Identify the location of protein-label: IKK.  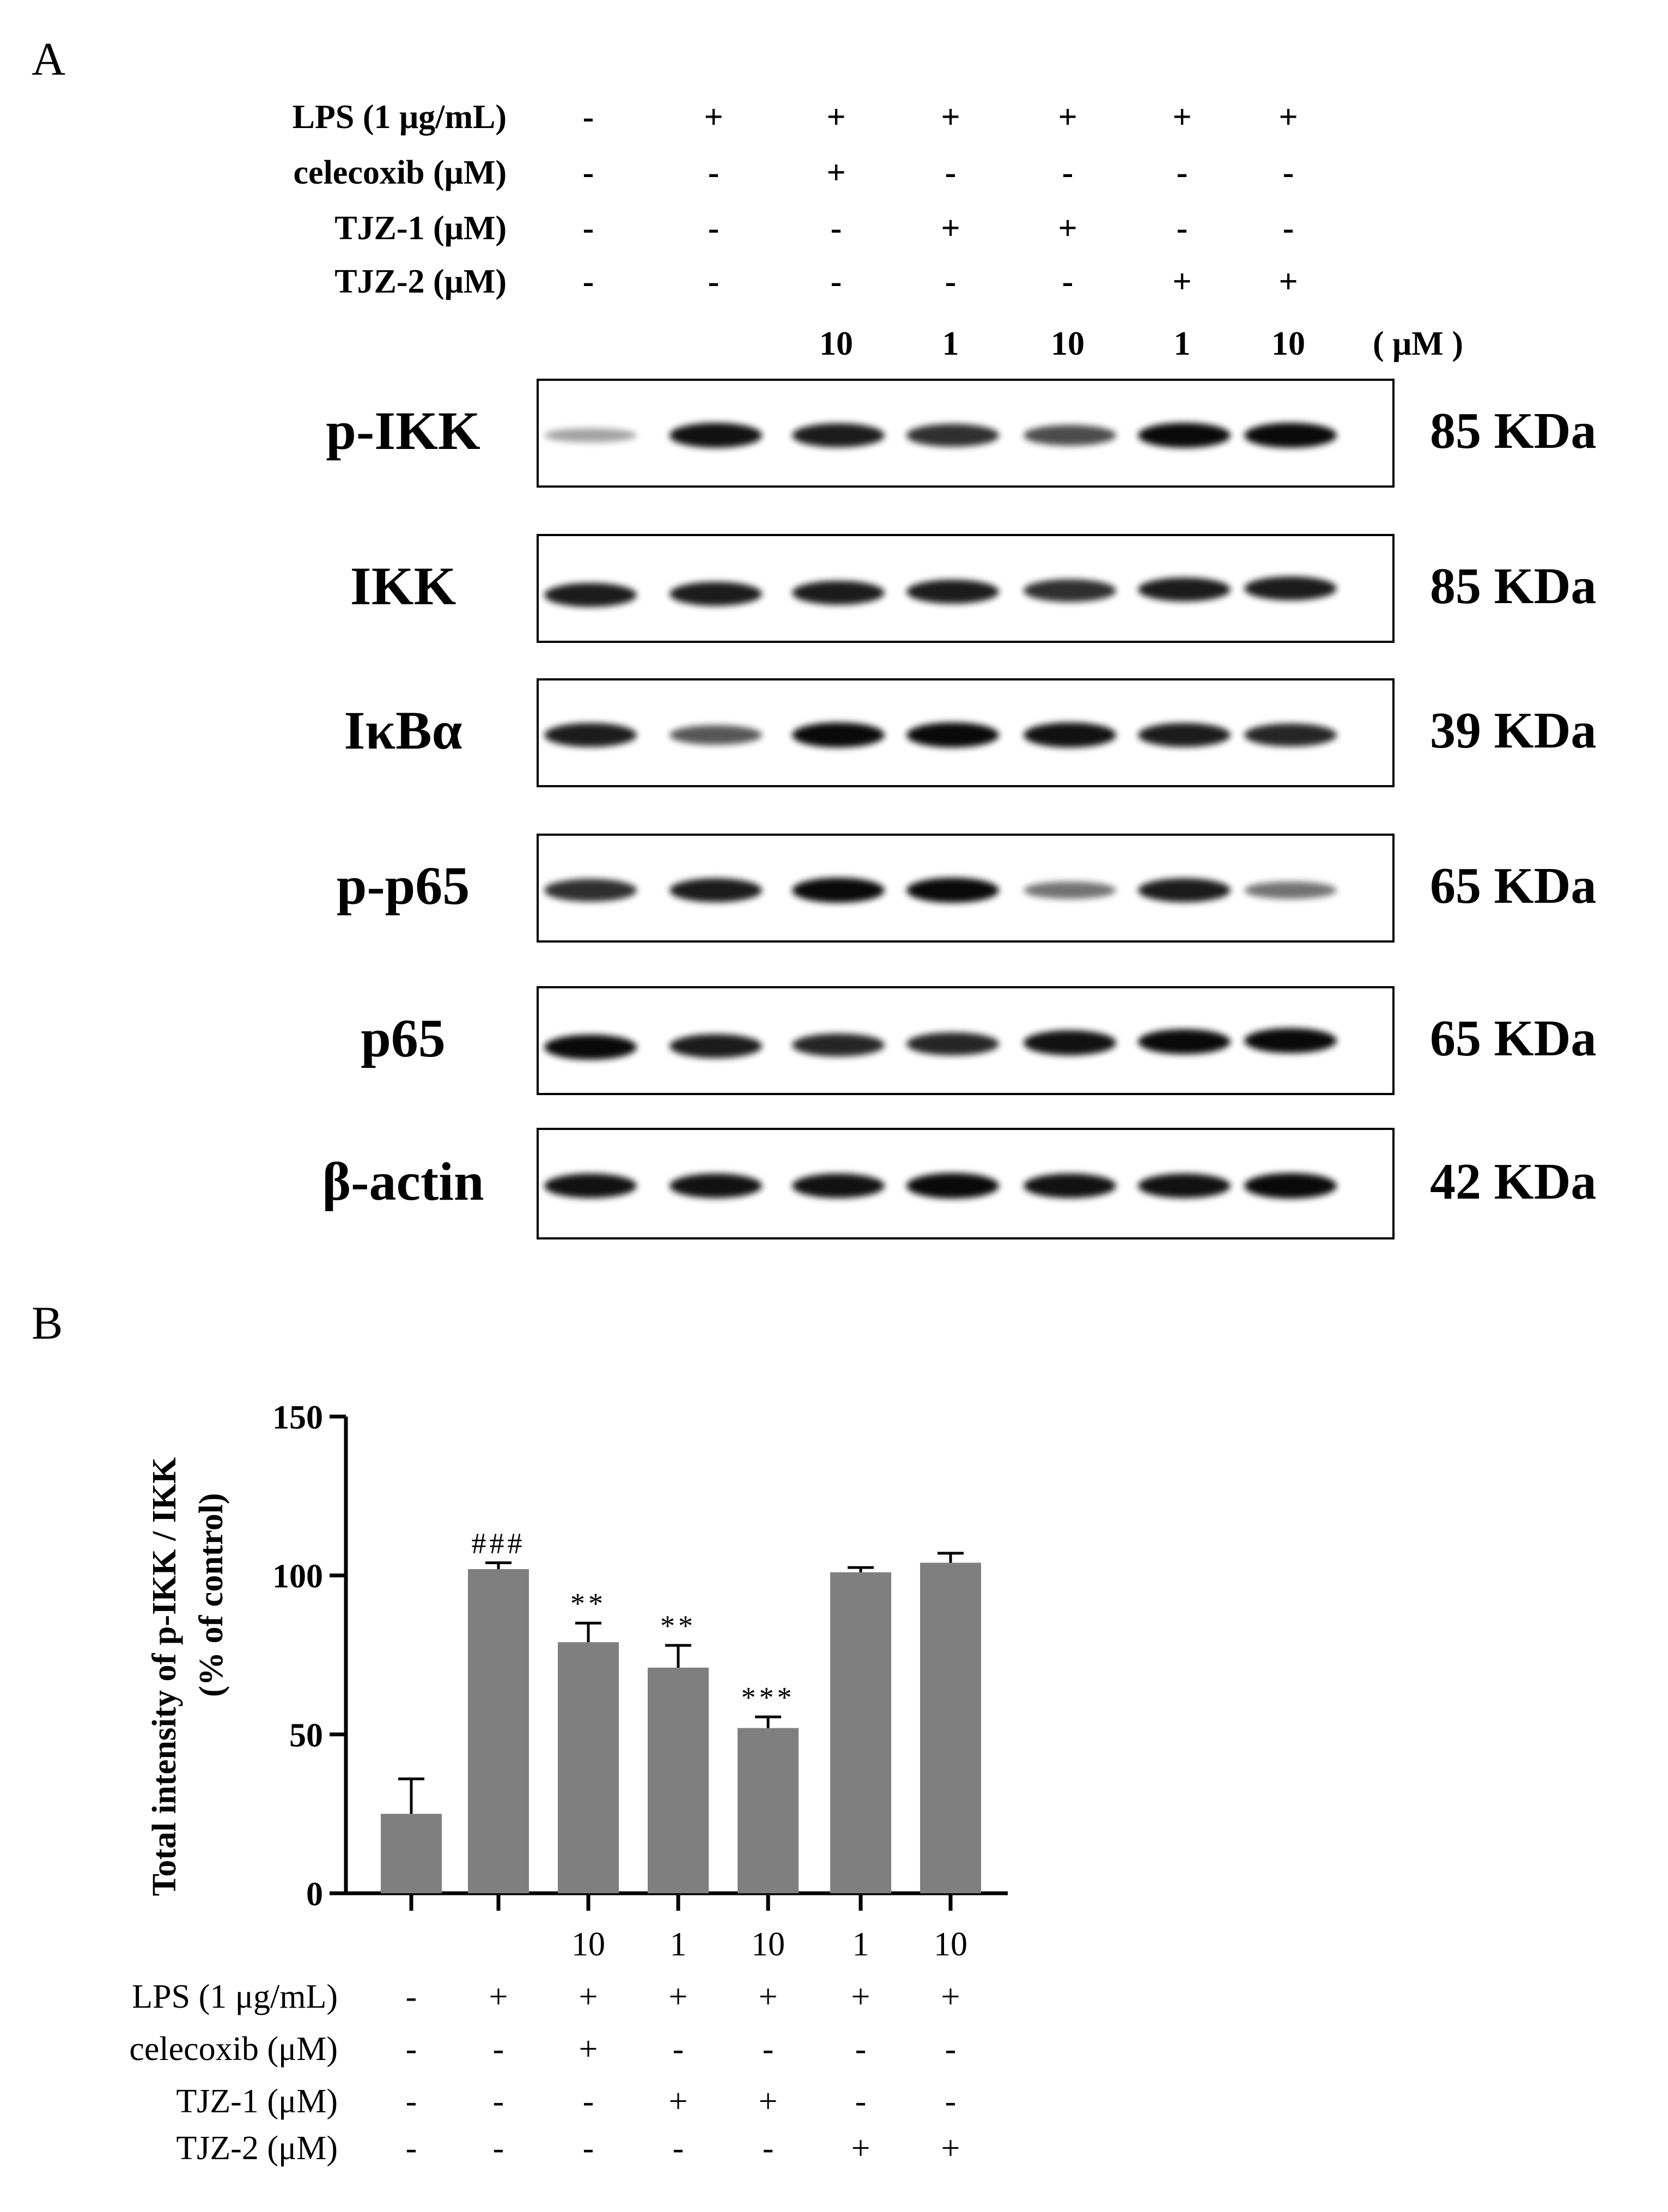
(403, 586).